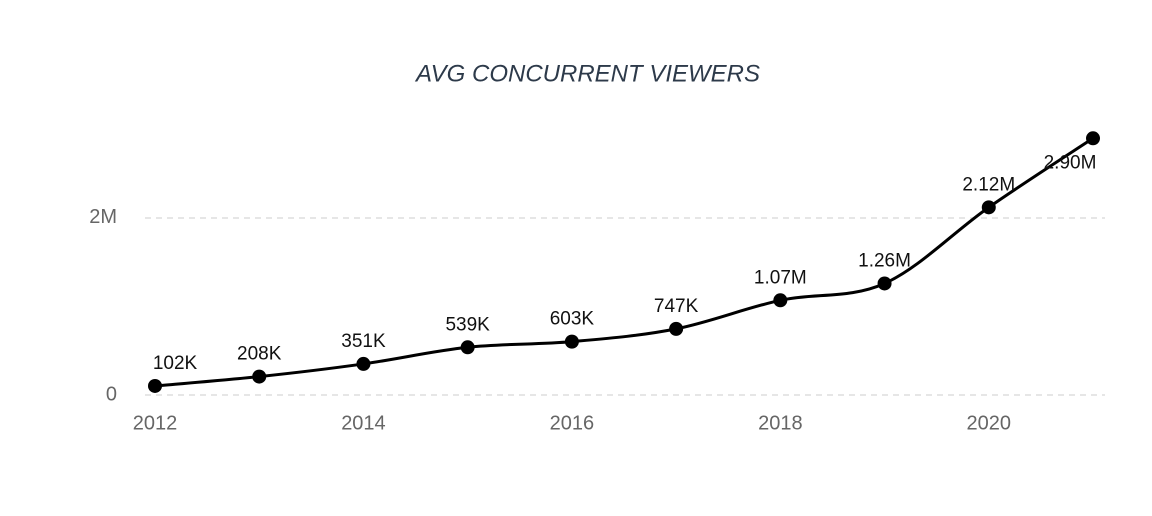 This screenshot has width=1152, height=516. What do you see at coordinates (111, 394) in the screenshot?
I see `y-tick-label: 0` at bounding box center [111, 394].